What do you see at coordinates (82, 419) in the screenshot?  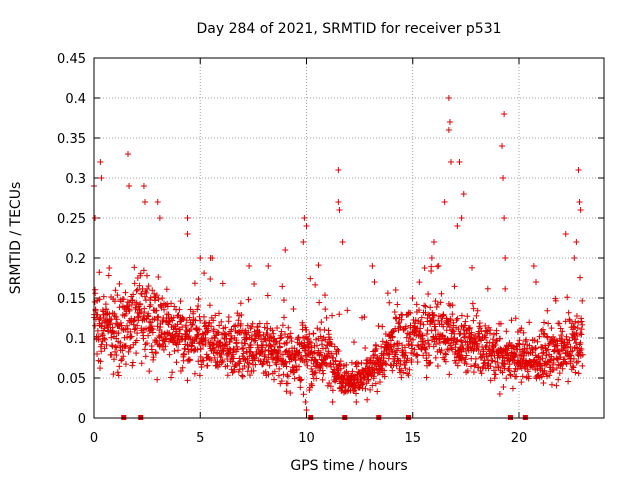 I see `y-tick-label: 0` at bounding box center [82, 419].